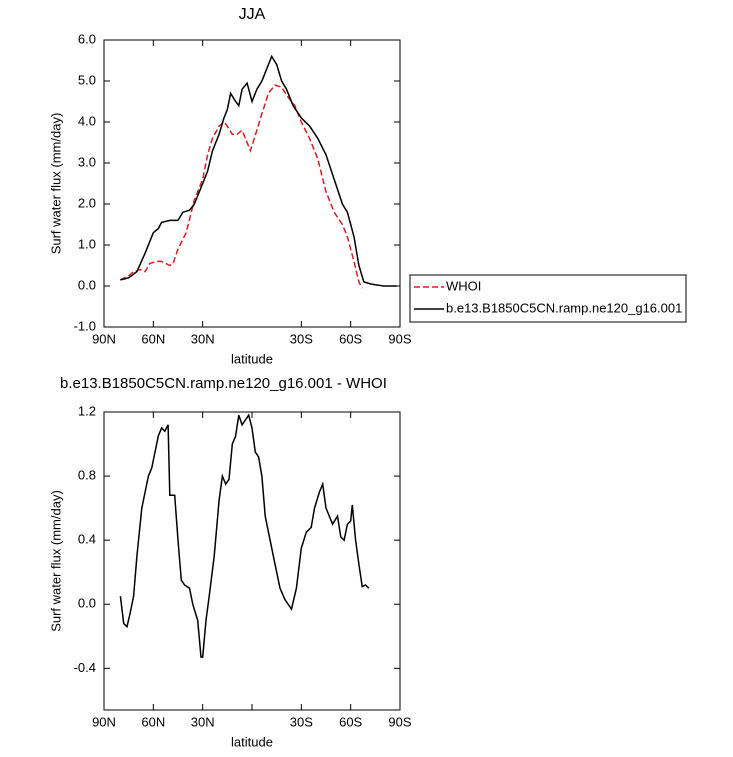 This screenshot has height=757, width=733. I want to click on y-tick-label: 4.0, so click(87, 120).